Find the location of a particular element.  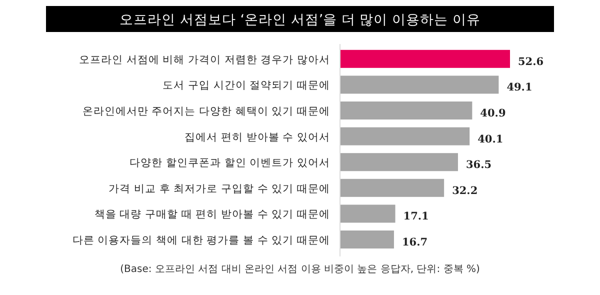

data-label: 36.5 is located at coordinates (479, 165).